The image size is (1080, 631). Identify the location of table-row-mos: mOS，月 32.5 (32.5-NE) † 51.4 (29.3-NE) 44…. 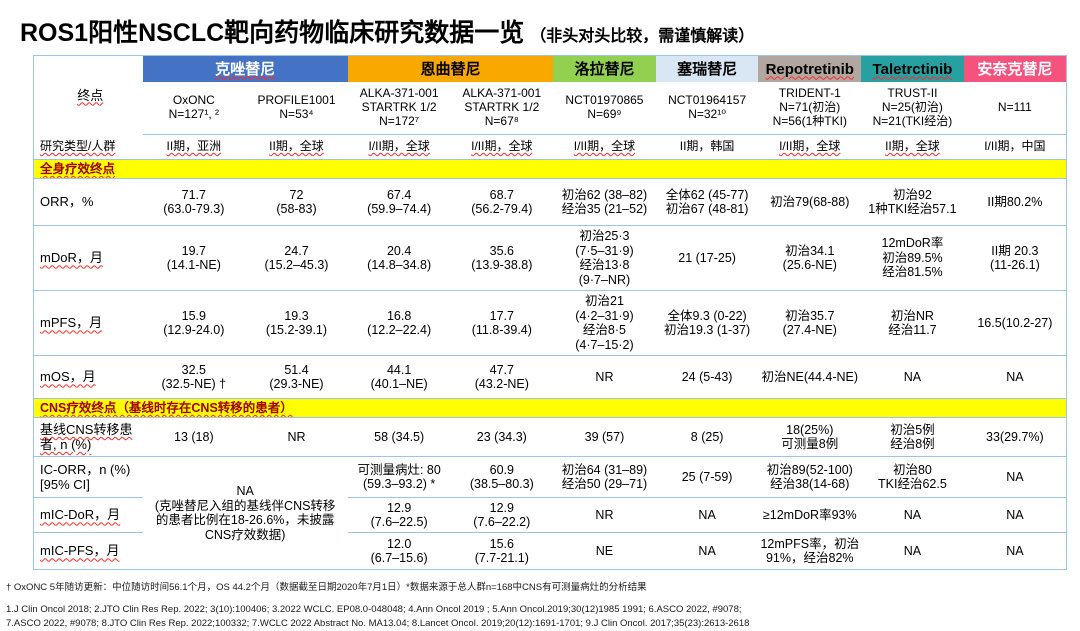
(550, 377).